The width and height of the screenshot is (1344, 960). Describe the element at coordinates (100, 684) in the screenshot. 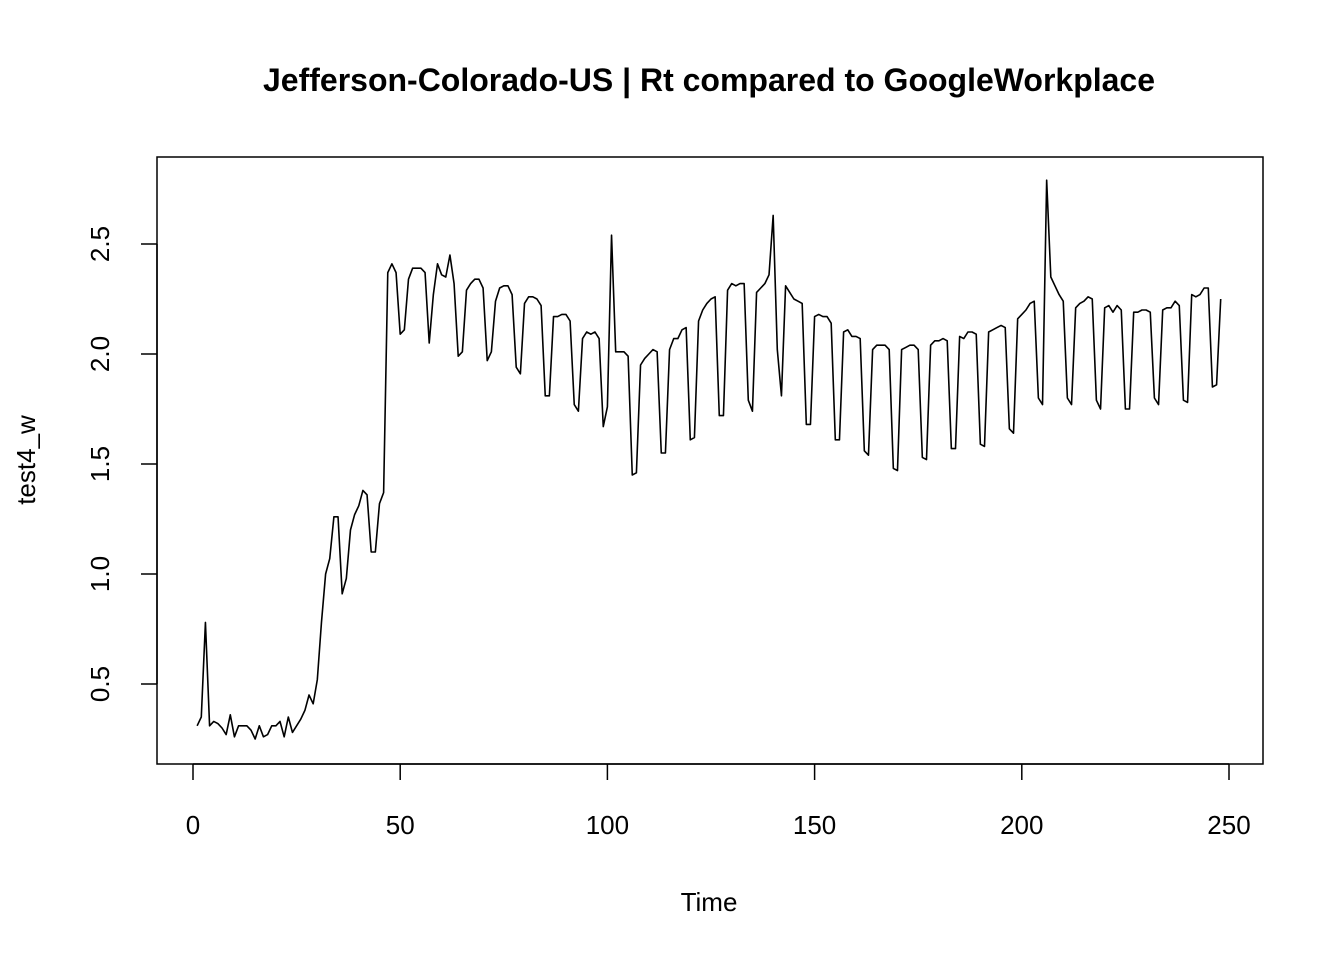

I see `y-tick-label: 0.5` at that location.